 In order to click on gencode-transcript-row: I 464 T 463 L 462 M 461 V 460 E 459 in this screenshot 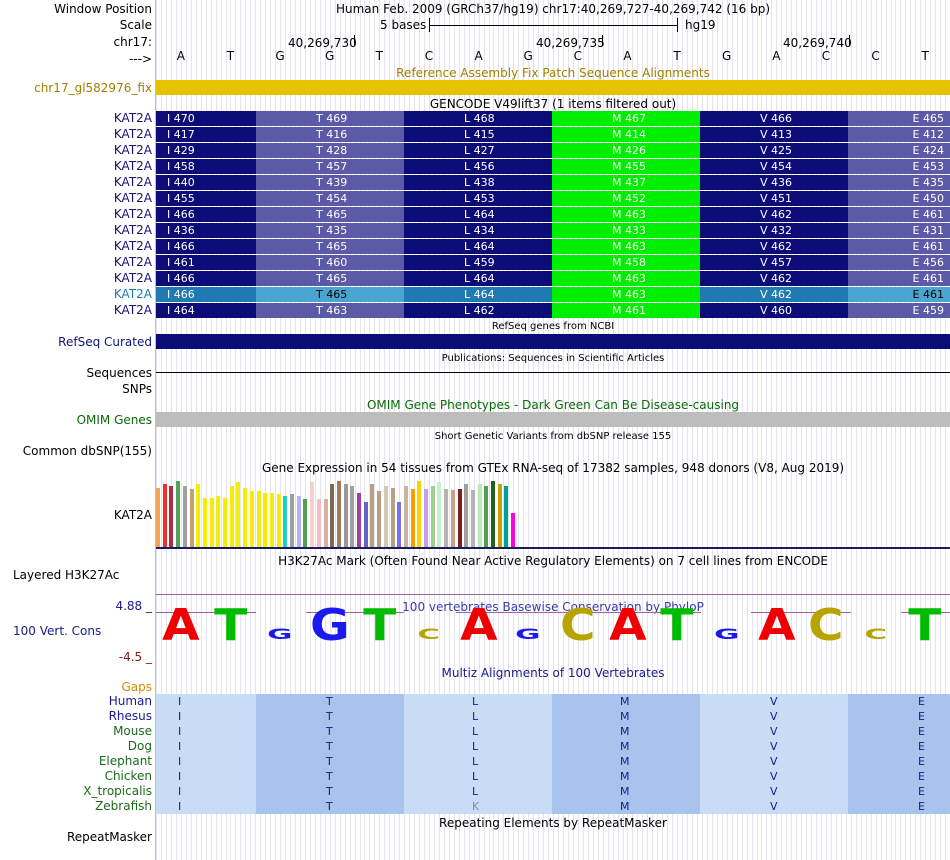, I will do `click(553, 310)`.